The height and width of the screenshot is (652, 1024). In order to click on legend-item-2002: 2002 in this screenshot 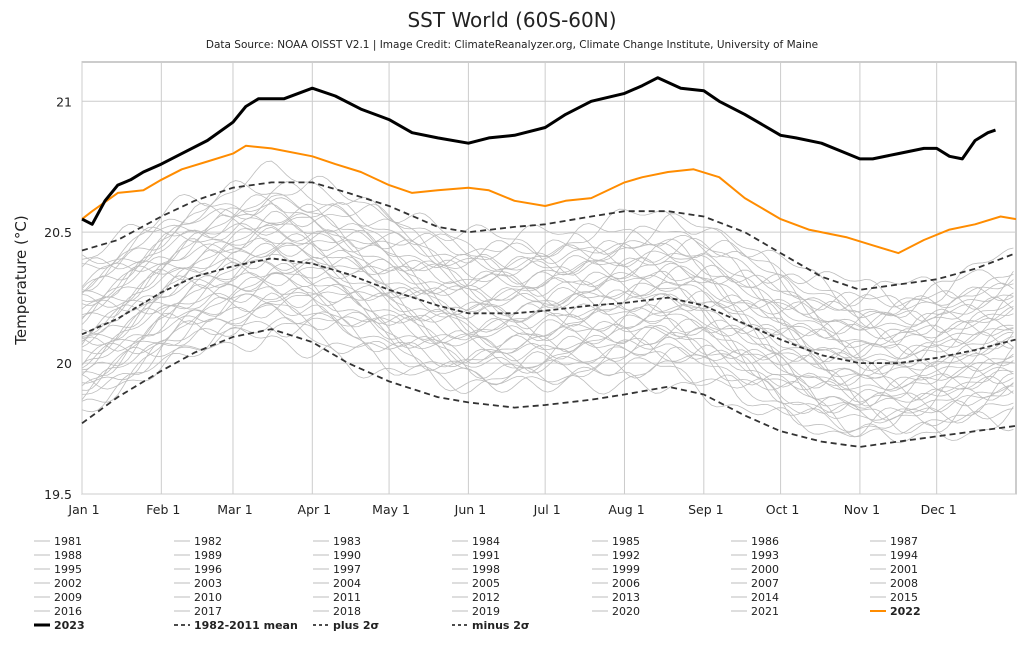, I will do `click(58, 583)`.